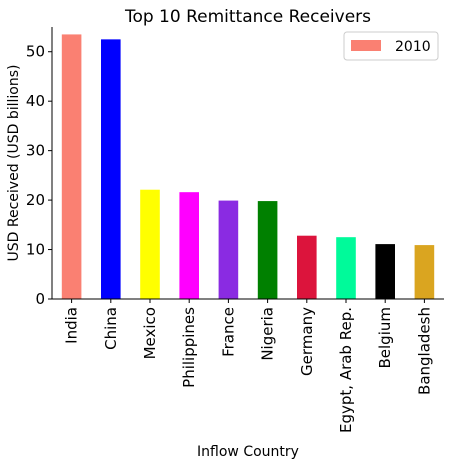 The width and height of the screenshot is (450, 471). Describe the element at coordinates (111, 169) in the screenshot. I see `bar-china` at that location.